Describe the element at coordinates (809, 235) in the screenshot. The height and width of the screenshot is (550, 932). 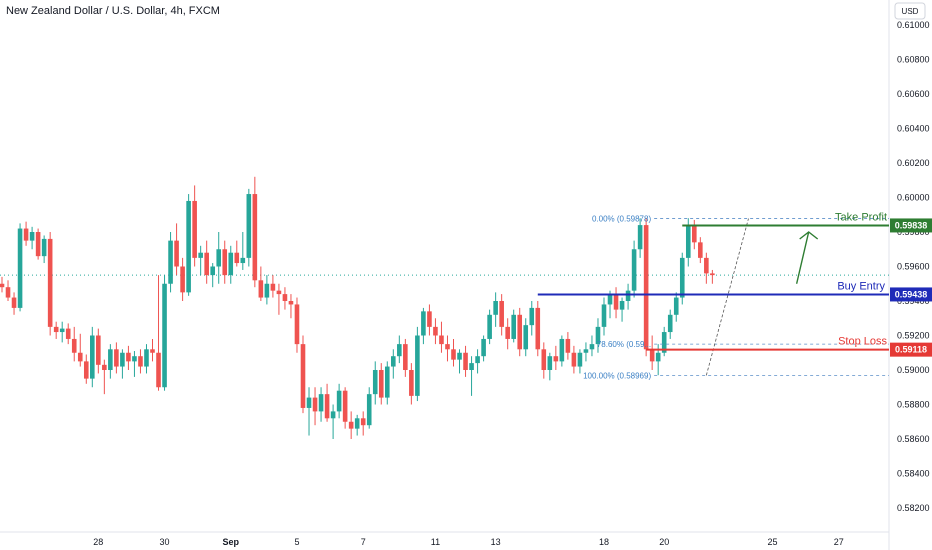
I see `arrow-head` at that location.